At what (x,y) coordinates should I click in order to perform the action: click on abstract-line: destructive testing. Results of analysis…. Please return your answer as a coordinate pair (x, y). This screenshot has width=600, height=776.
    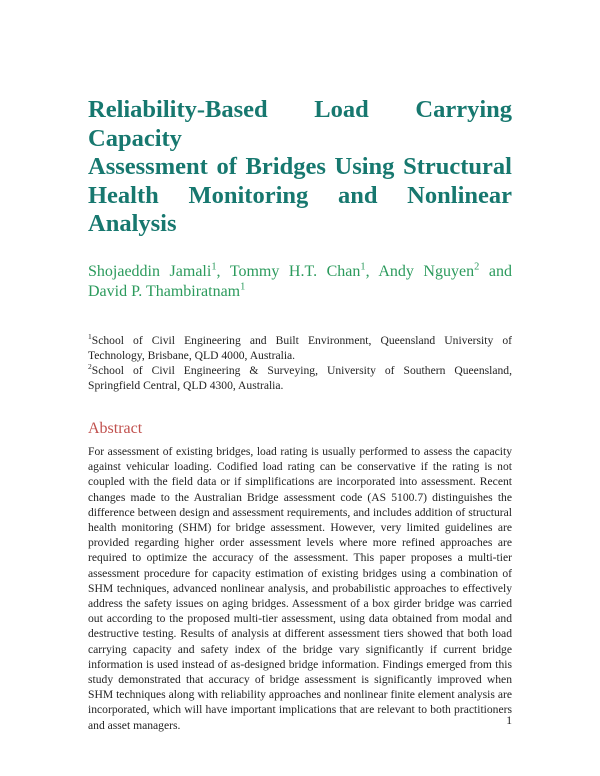
    Looking at the image, I should click on (300, 634).